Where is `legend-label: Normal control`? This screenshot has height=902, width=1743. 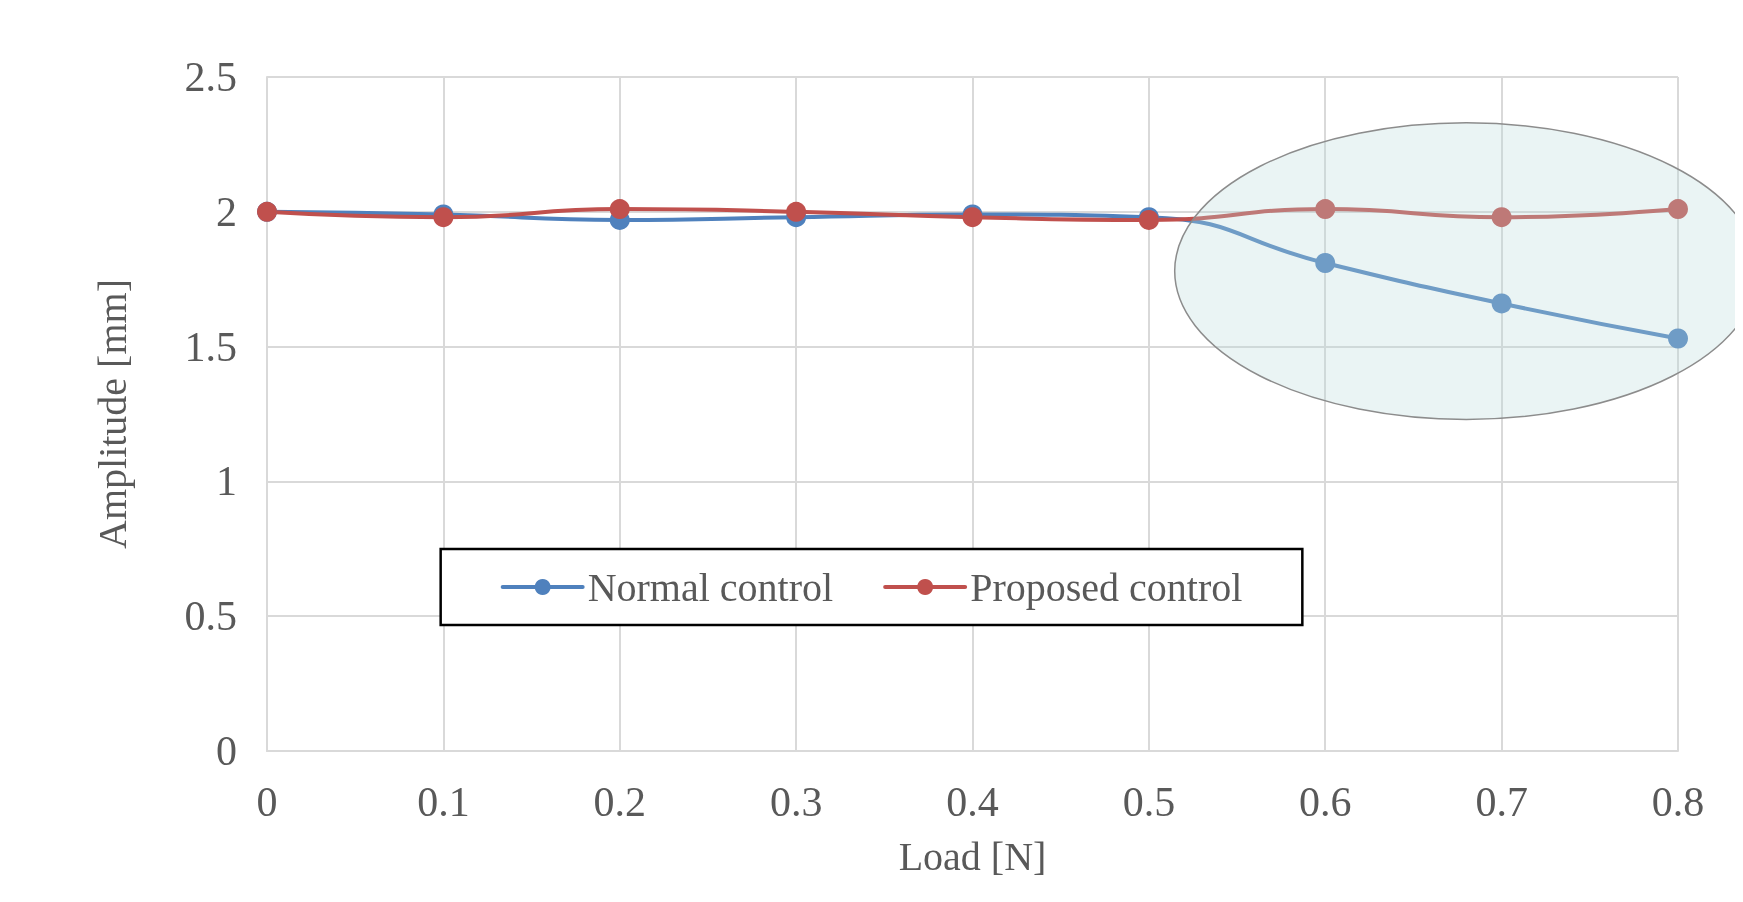 legend-label: Normal control is located at coordinates (710, 587).